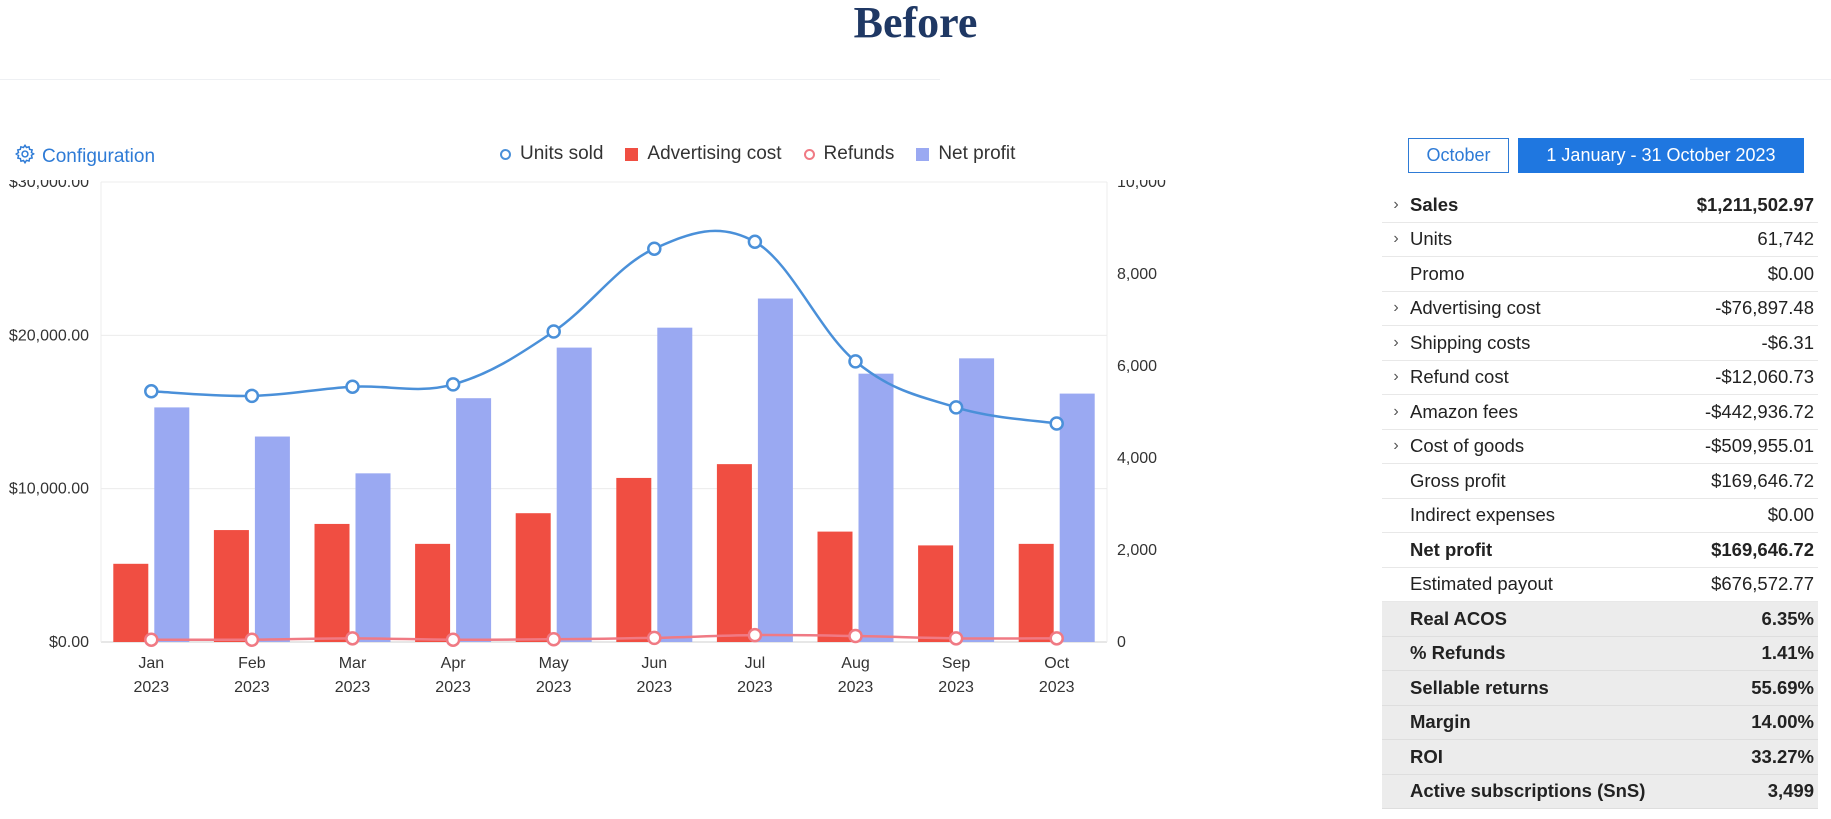  Describe the element at coordinates (1661, 155) in the screenshot. I see `date-range-button: 1 January - 31 October 2023` at that location.